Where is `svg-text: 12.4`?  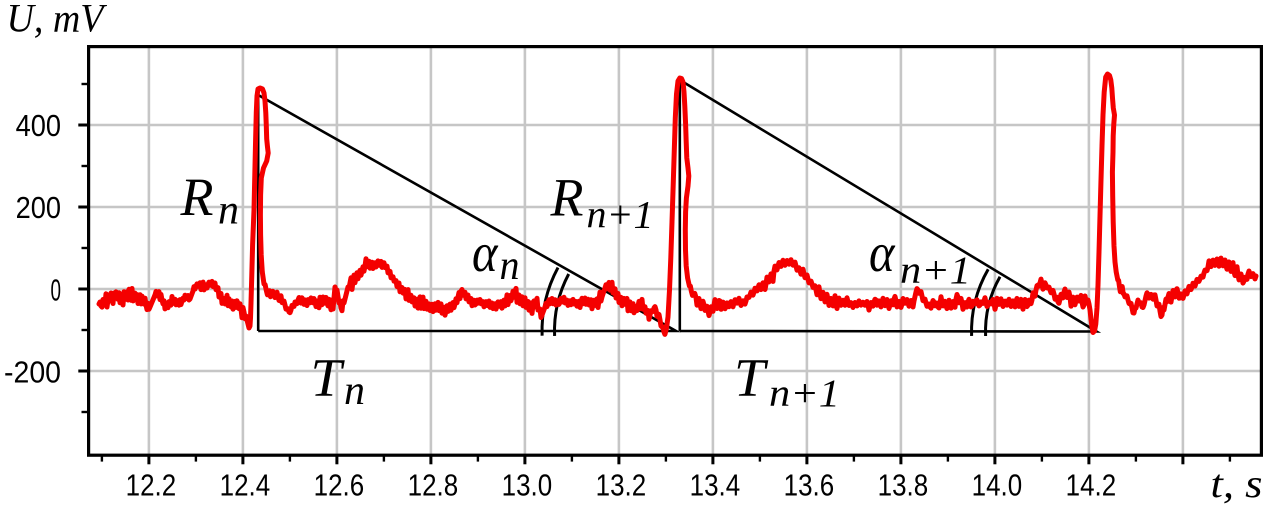
svg-text: 12.4 is located at coordinates (245, 485).